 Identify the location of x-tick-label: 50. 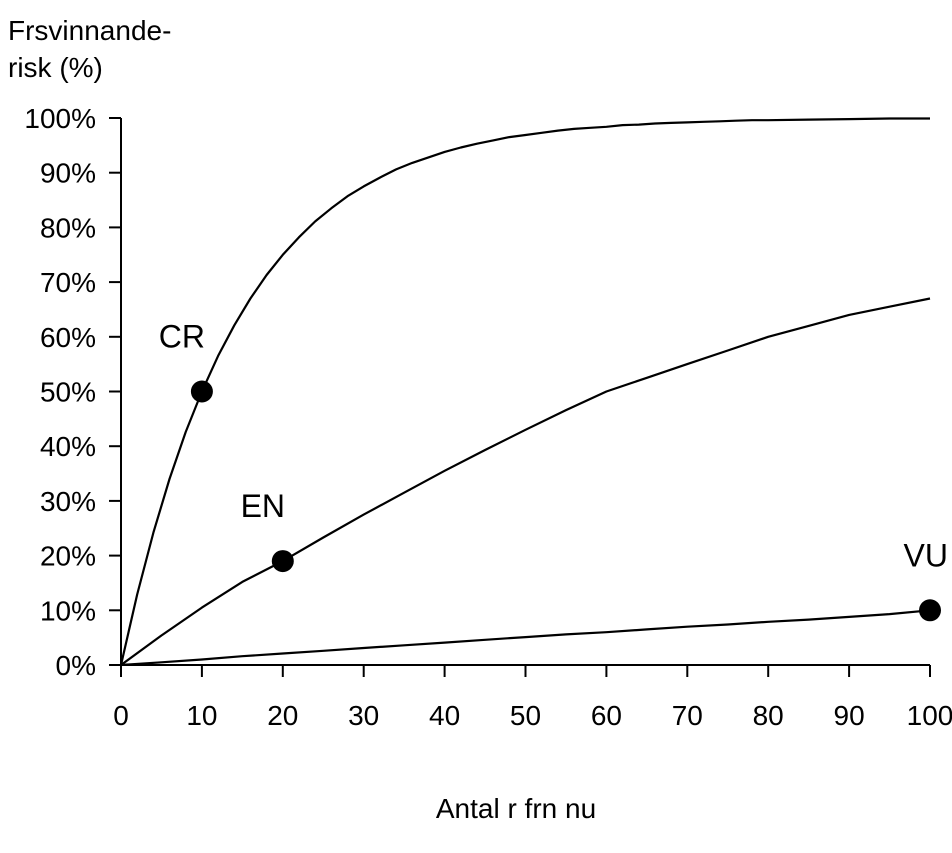
(525, 715).